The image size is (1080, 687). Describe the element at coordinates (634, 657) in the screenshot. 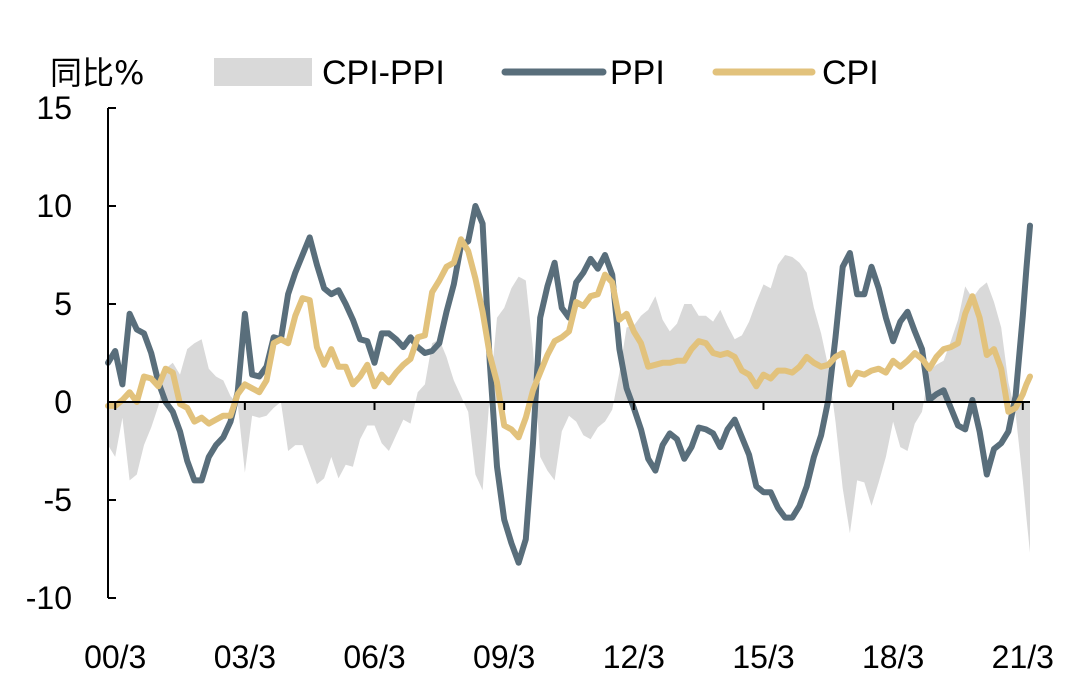

I see `x-tick-label: 12/3` at that location.